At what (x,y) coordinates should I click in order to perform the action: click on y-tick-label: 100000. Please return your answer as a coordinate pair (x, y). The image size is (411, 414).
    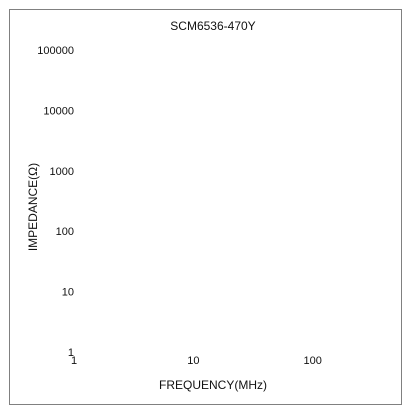
    Looking at the image, I should click on (55, 51).